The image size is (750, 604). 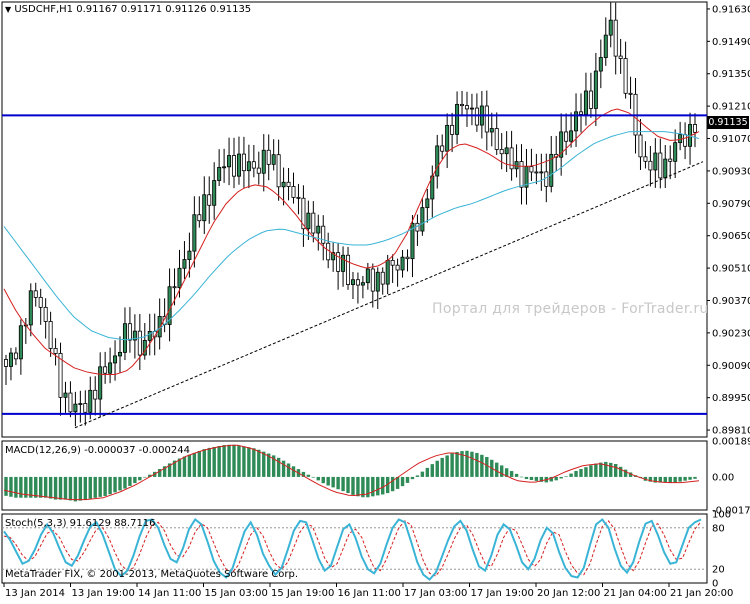 I want to click on price-tick-label: 0.90650, so click(x=731, y=236).